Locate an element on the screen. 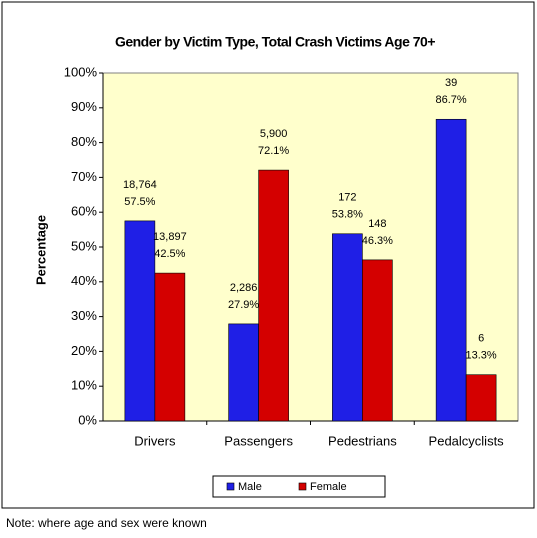 This screenshot has width=537, height=538. y-axis-label: Percentage is located at coordinates (40, 250).